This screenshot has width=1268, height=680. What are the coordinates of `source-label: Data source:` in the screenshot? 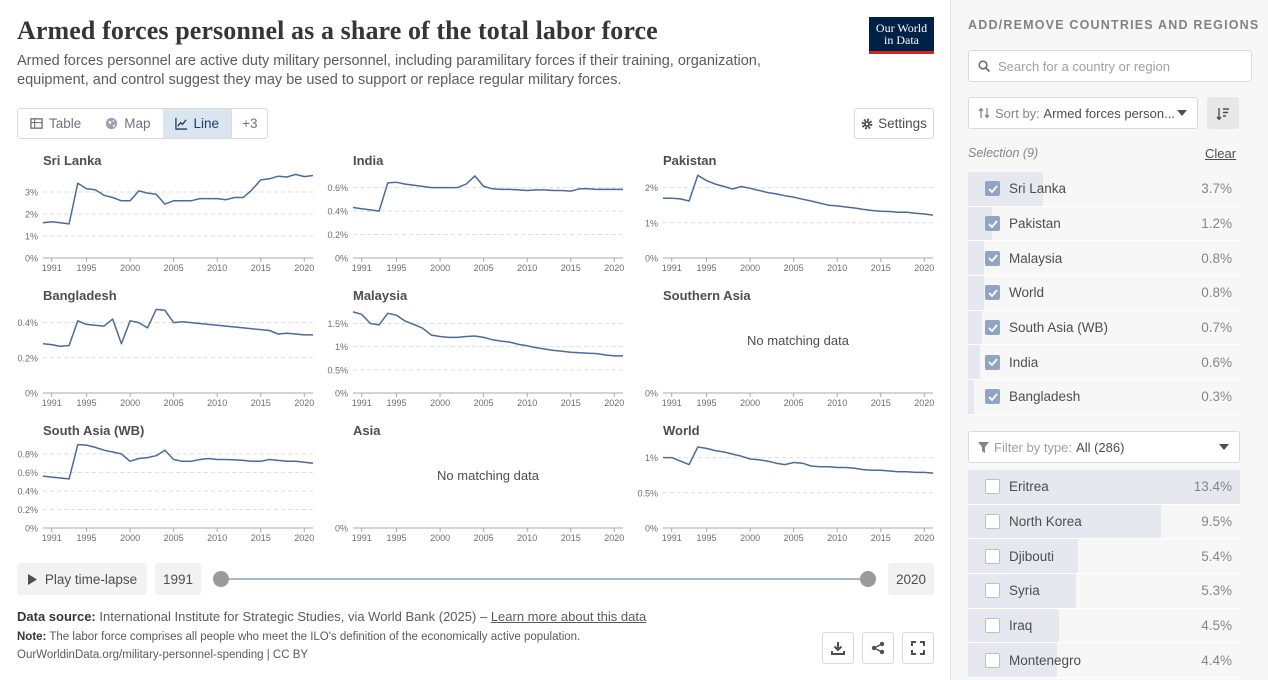 It's located at (56, 616).